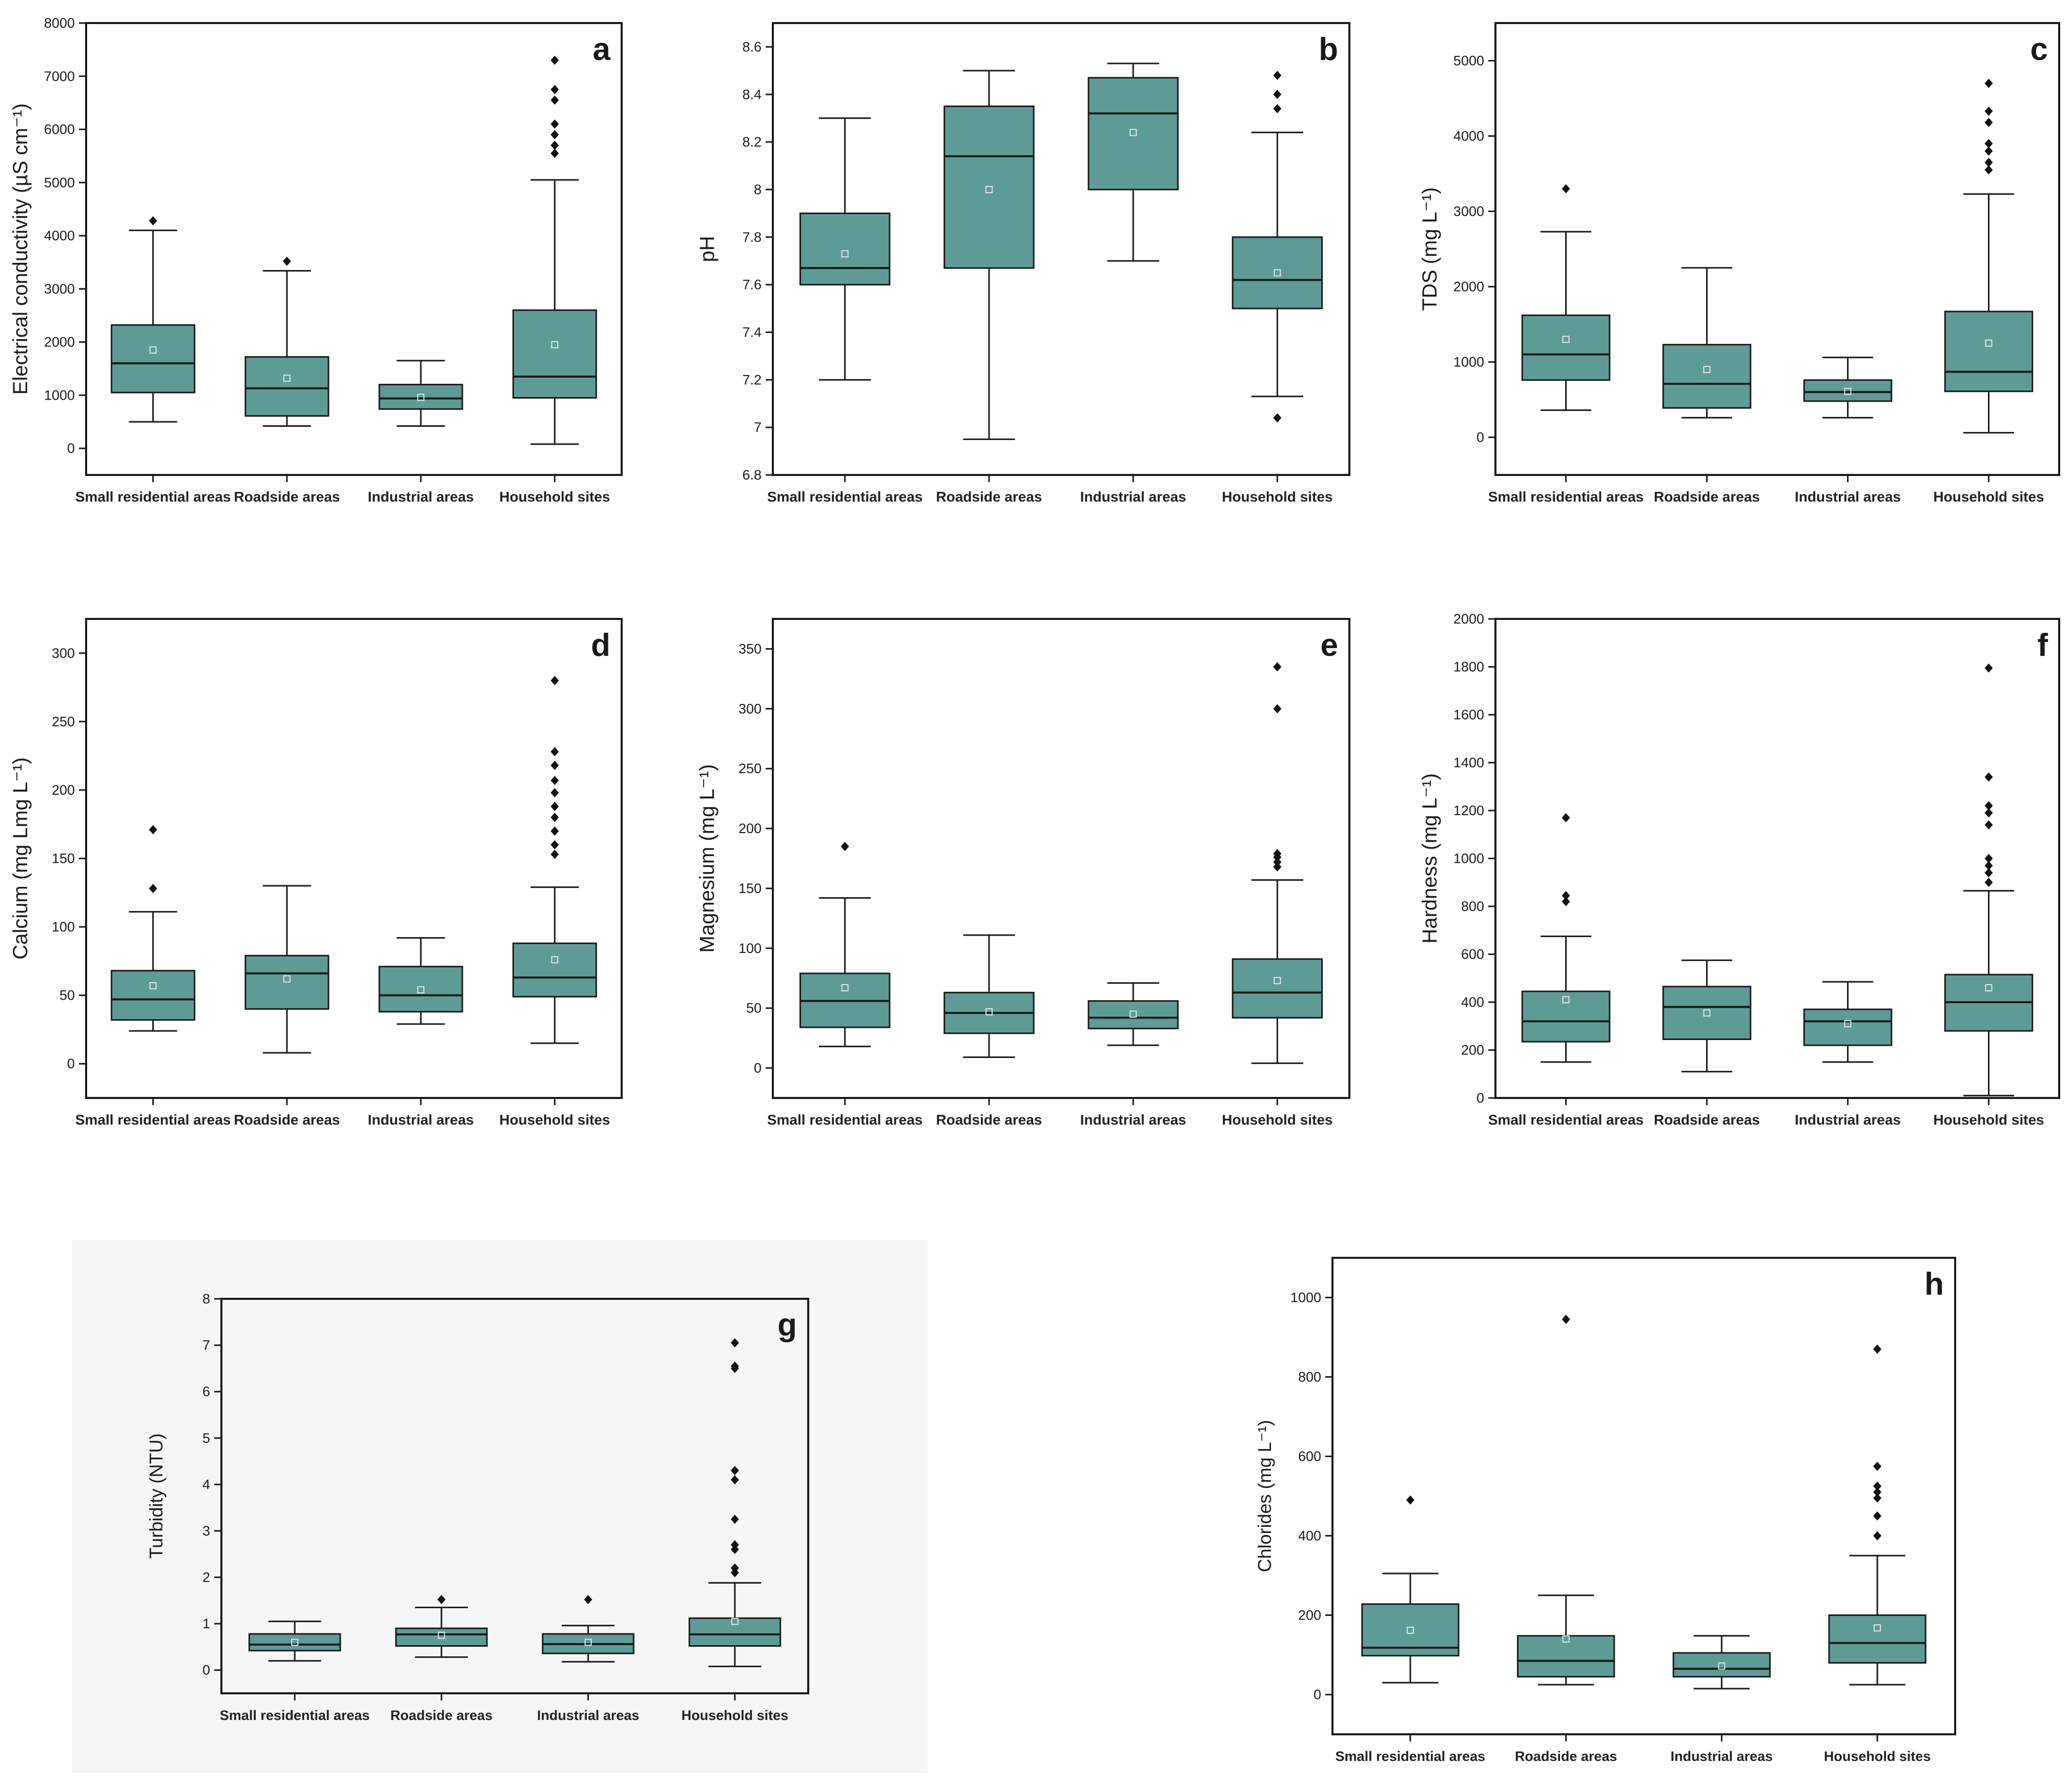 The height and width of the screenshot is (1784, 2072). I want to click on panel-f-xtick-label-2: Industrial areas, so click(1848, 1120).